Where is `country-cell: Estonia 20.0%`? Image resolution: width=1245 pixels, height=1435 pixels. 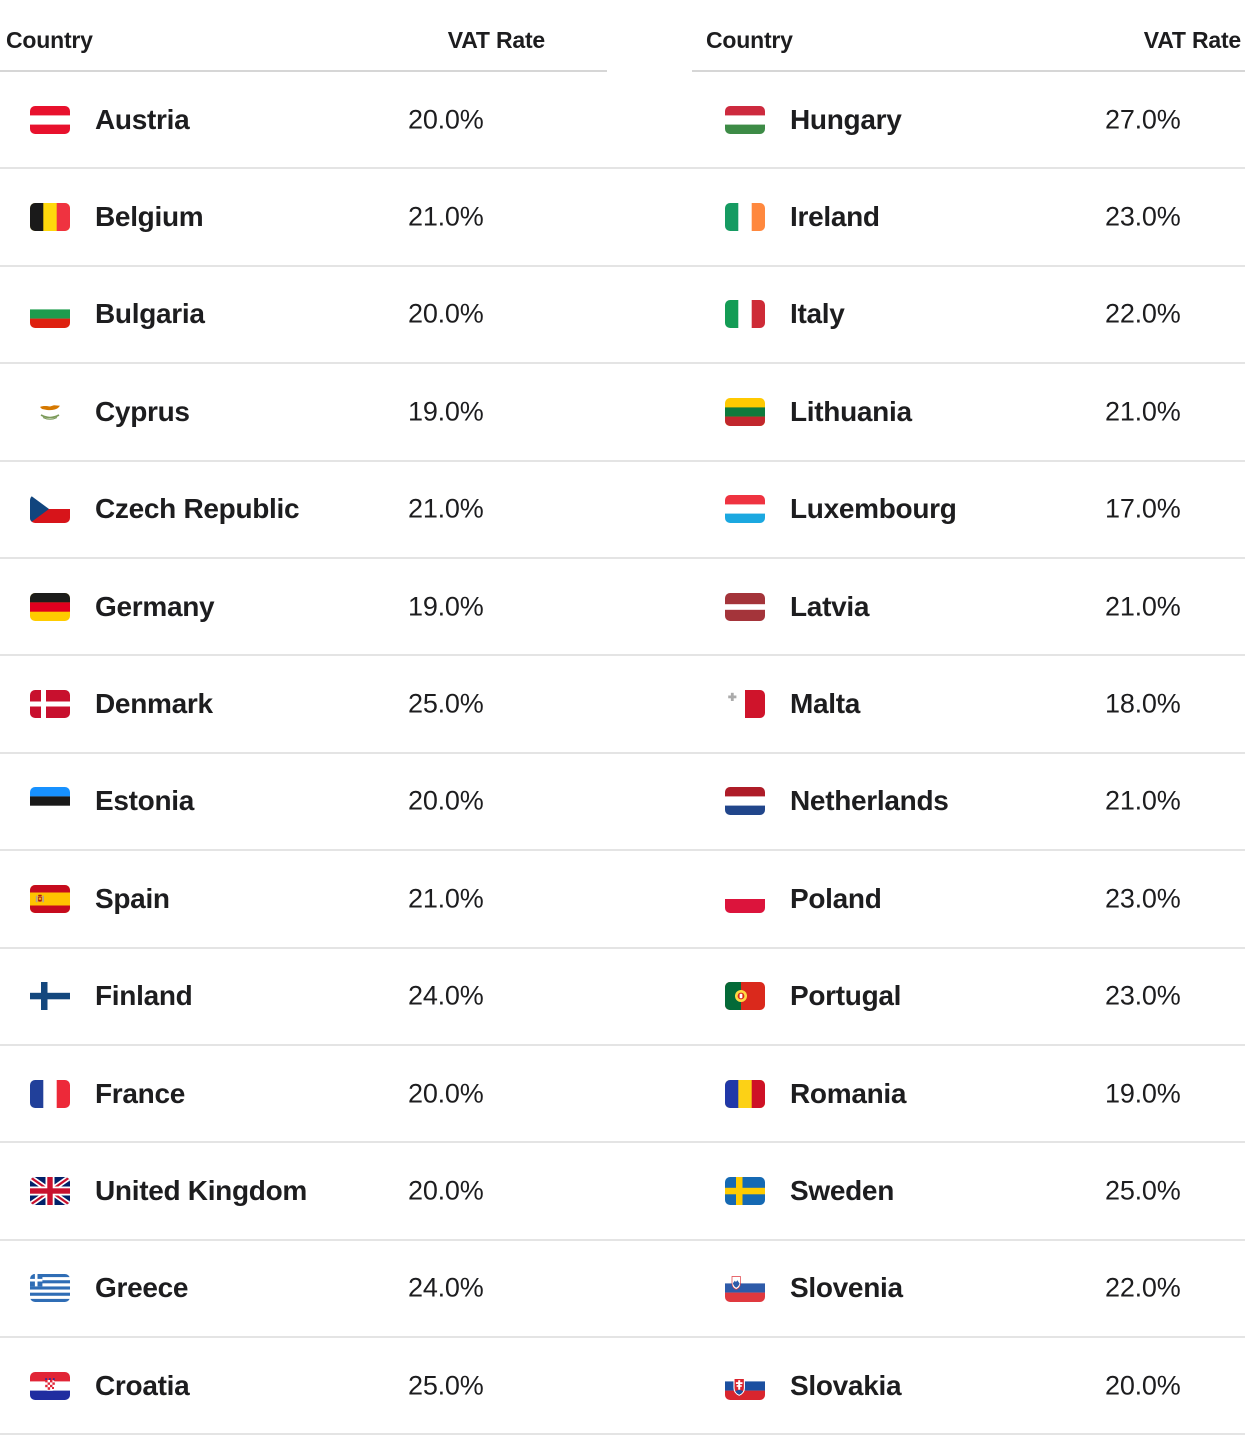 country-cell: Estonia 20.0% is located at coordinates (303, 801).